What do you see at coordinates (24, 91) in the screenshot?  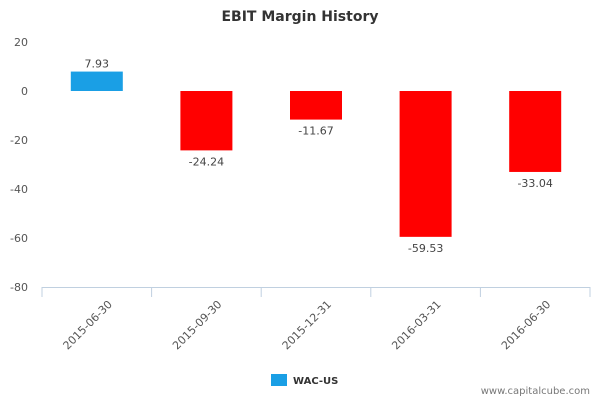 I see `y-tick-label: 0` at bounding box center [24, 91].